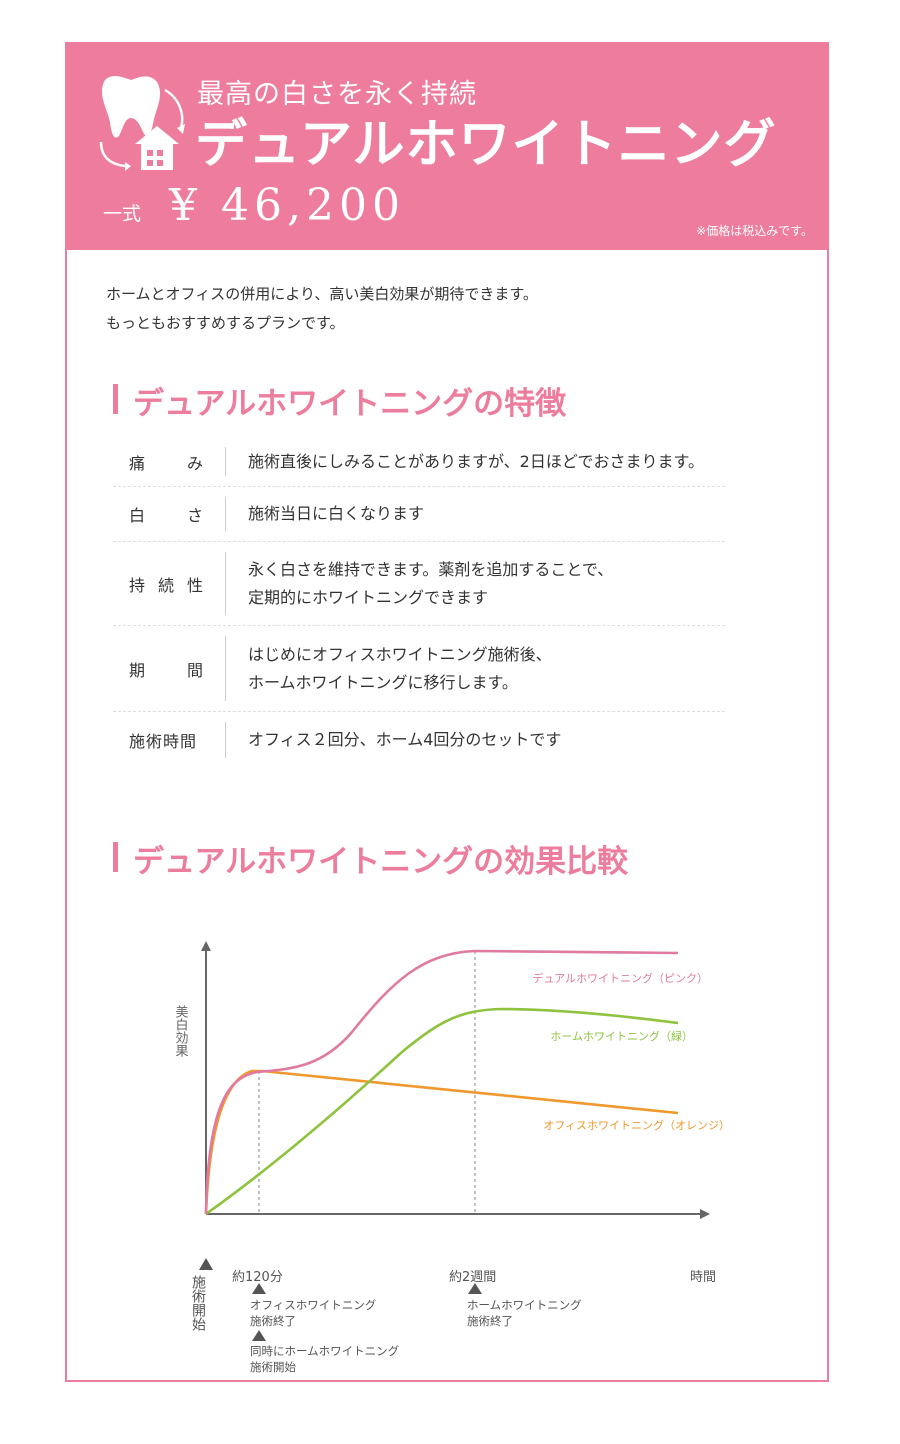 The width and height of the screenshot is (900, 1444). Describe the element at coordinates (486, 144) in the screenshot. I see `plan-title: デュアルホワイトニング` at that location.